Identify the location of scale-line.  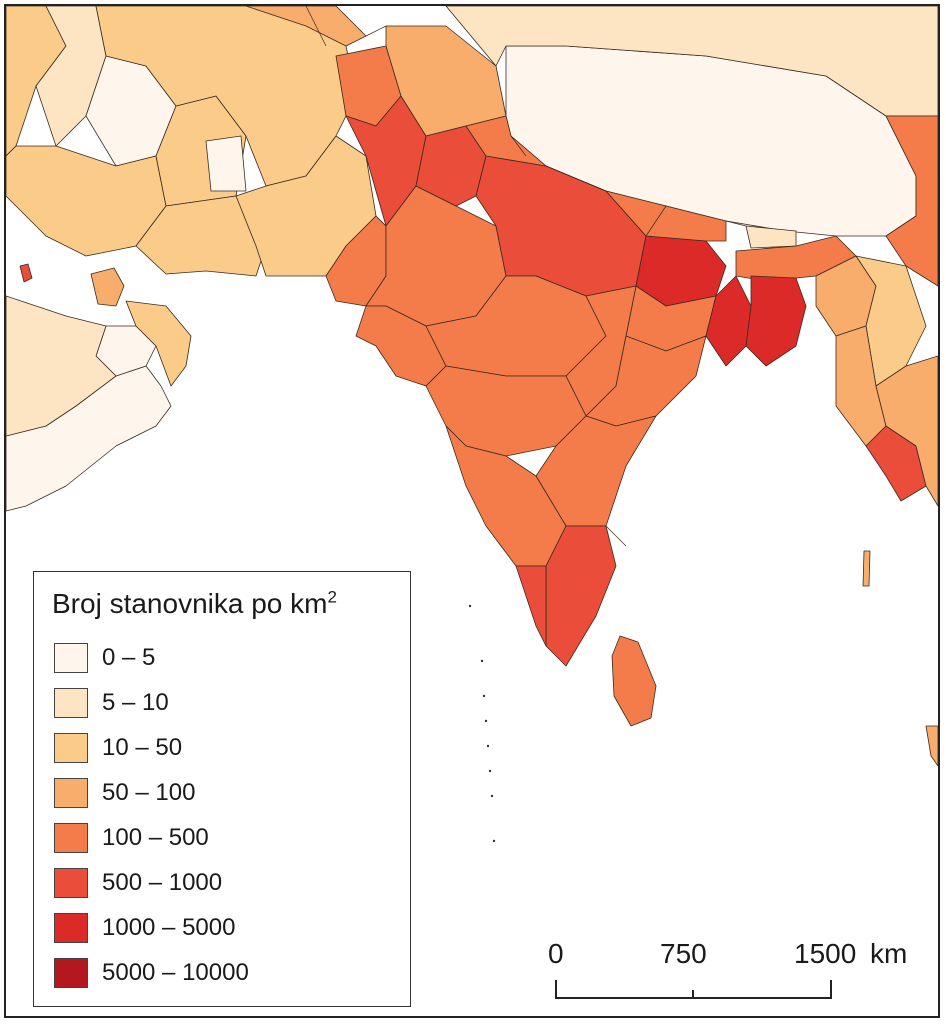
(693, 989).